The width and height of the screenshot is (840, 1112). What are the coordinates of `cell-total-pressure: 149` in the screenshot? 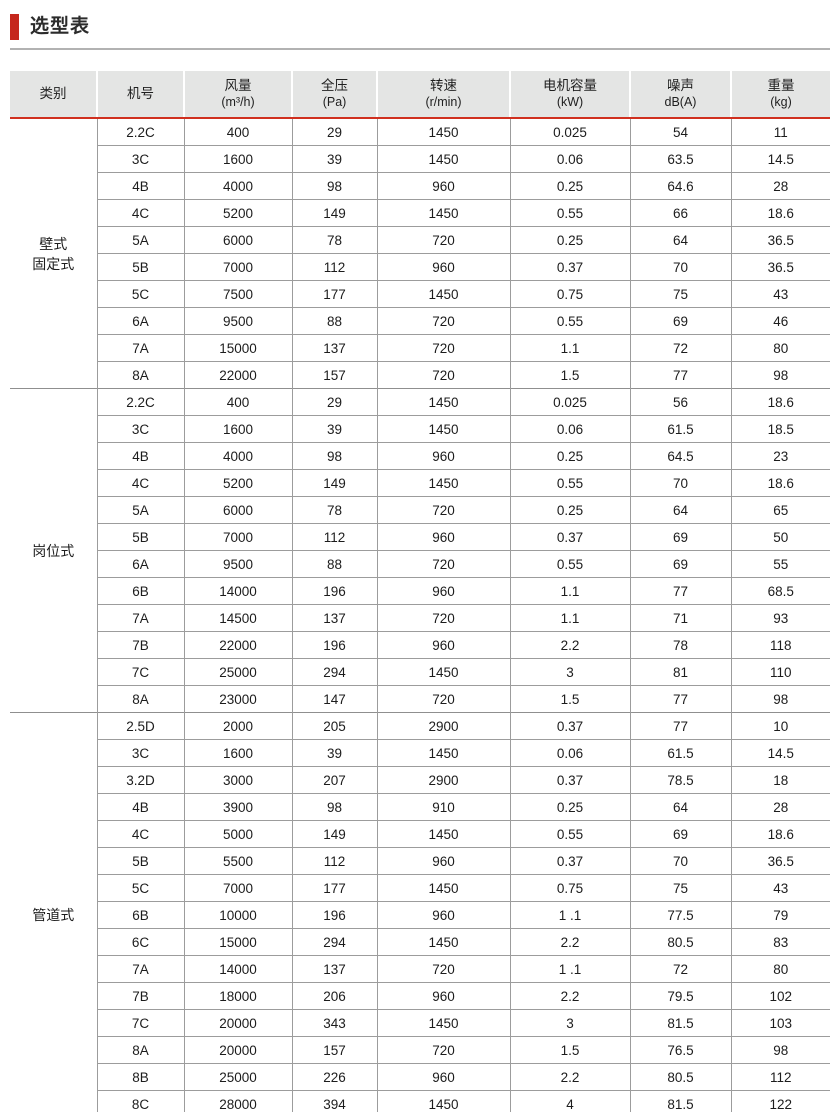 It's located at (334, 483).